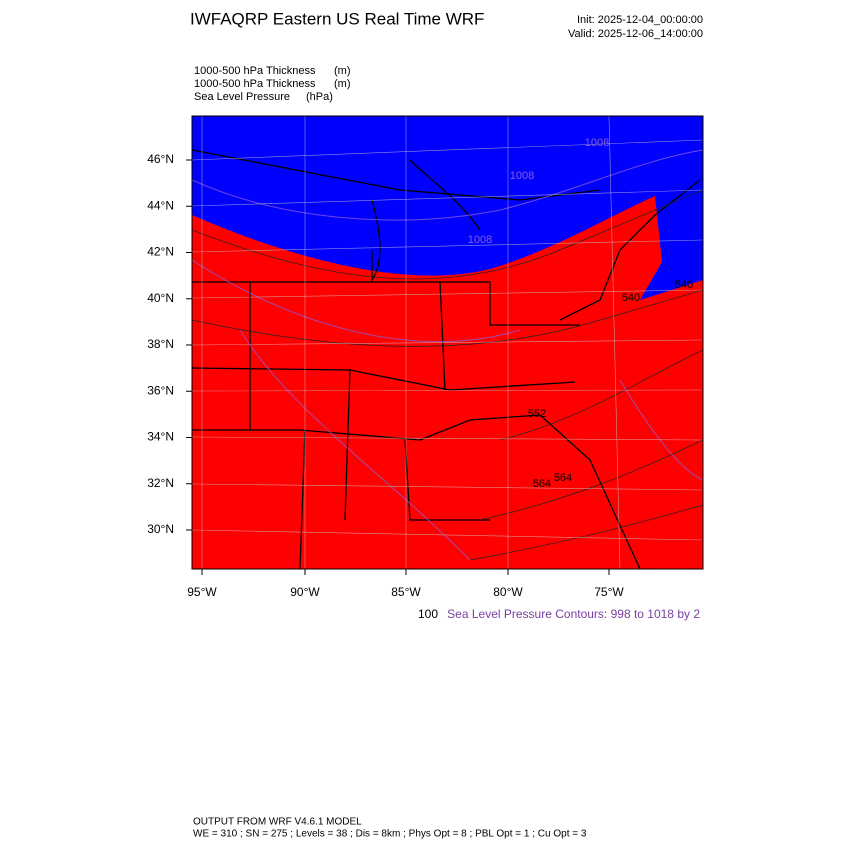  What do you see at coordinates (160, 483) in the screenshot?
I see `lat-label: 32°N` at bounding box center [160, 483].